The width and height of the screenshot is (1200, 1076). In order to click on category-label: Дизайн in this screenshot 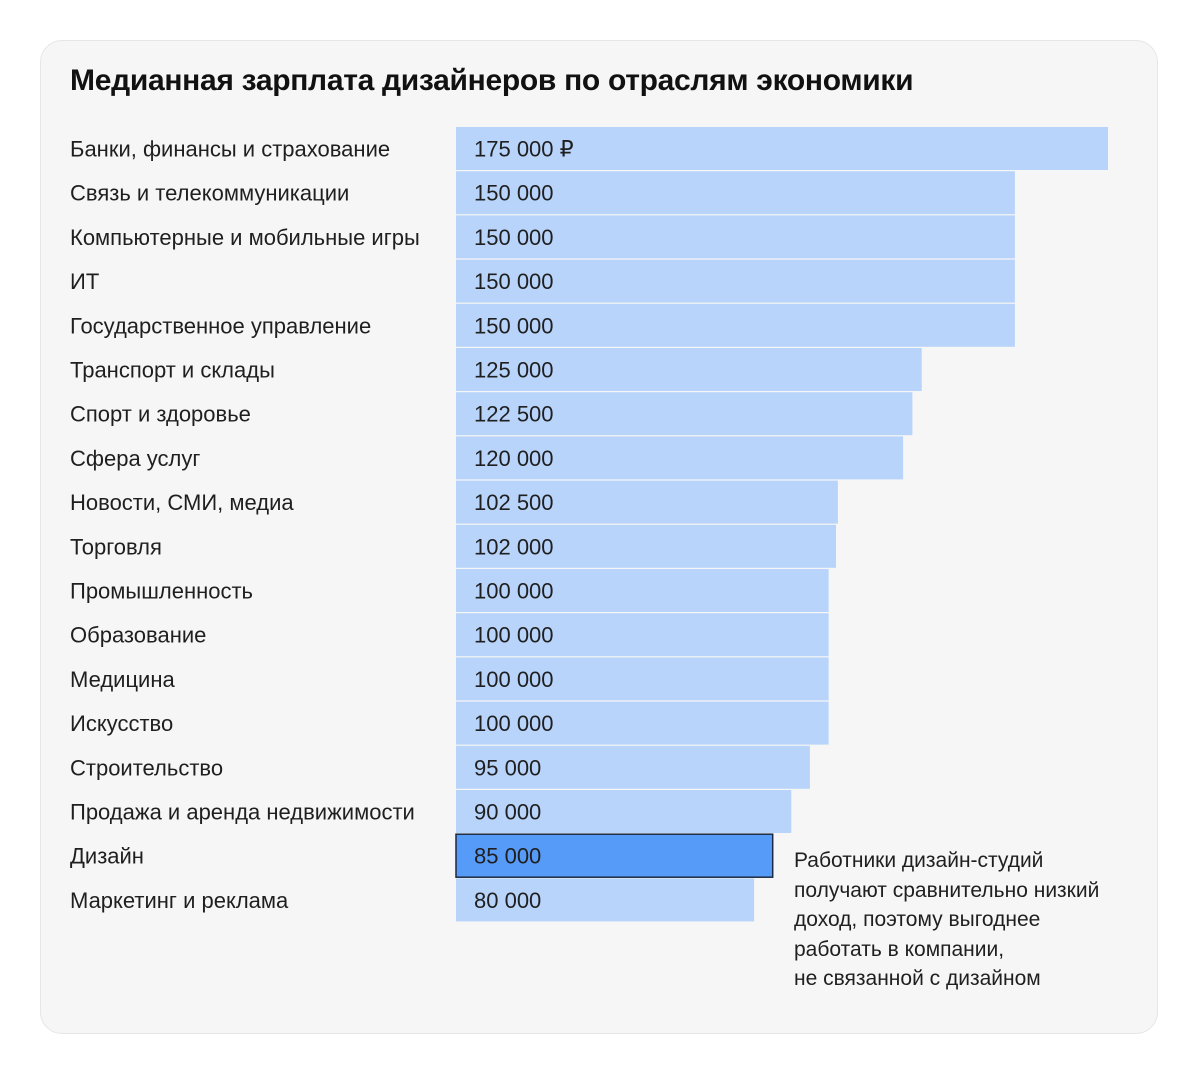, I will do `click(107, 856)`.